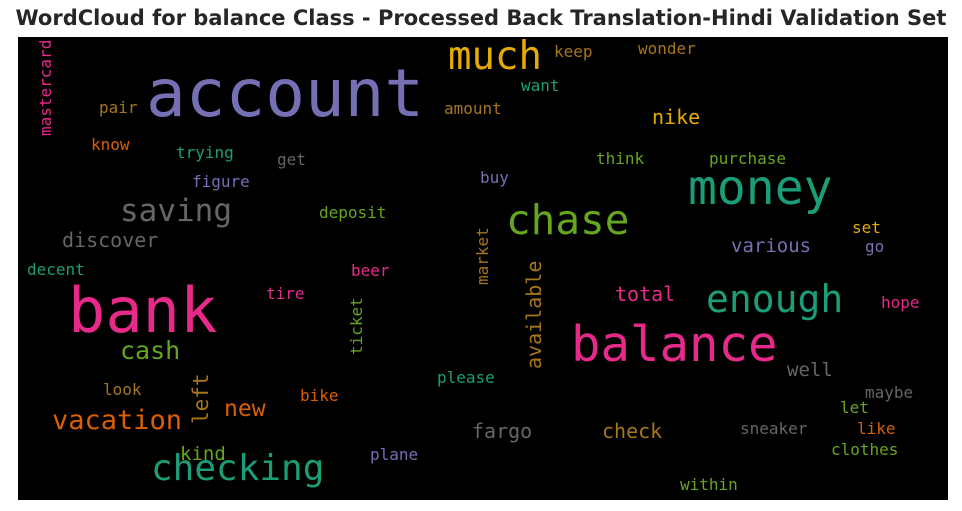 The width and height of the screenshot is (962, 511). I want to click on word-pair: pair, so click(118, 107).